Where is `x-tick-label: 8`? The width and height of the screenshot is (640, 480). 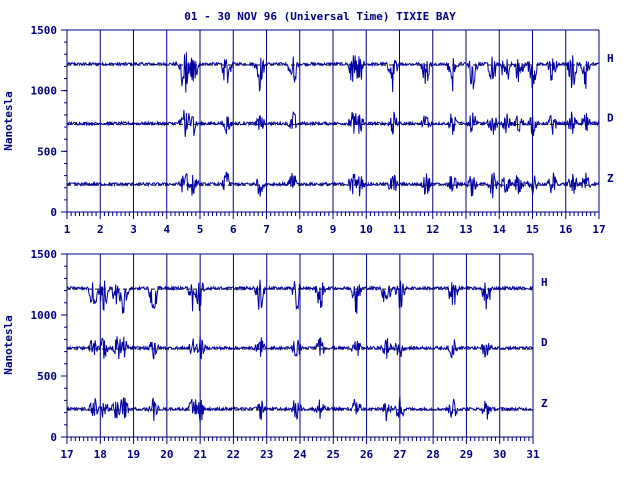
x-tick-label: 8 is located at coordinates (299, 229).